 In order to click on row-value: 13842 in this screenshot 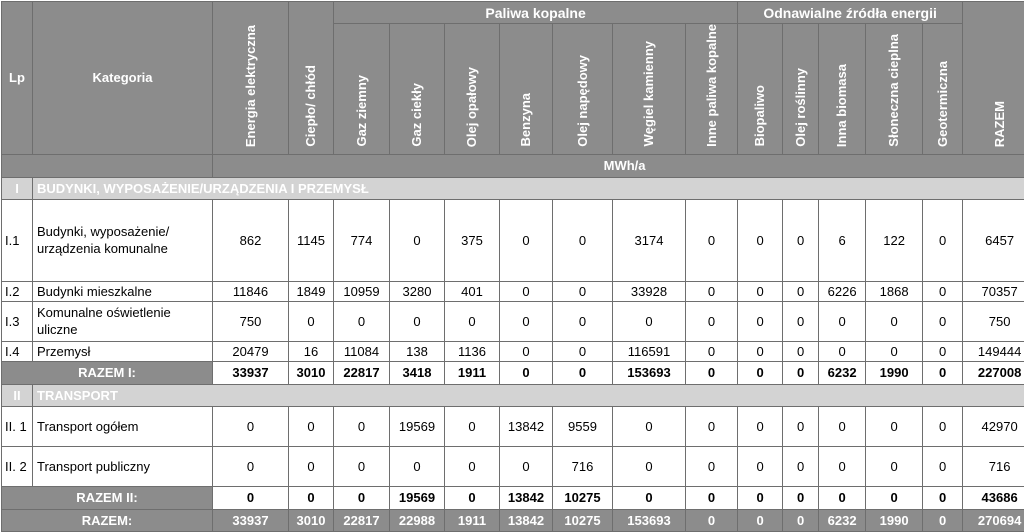, I will do `click(526, 426)`.